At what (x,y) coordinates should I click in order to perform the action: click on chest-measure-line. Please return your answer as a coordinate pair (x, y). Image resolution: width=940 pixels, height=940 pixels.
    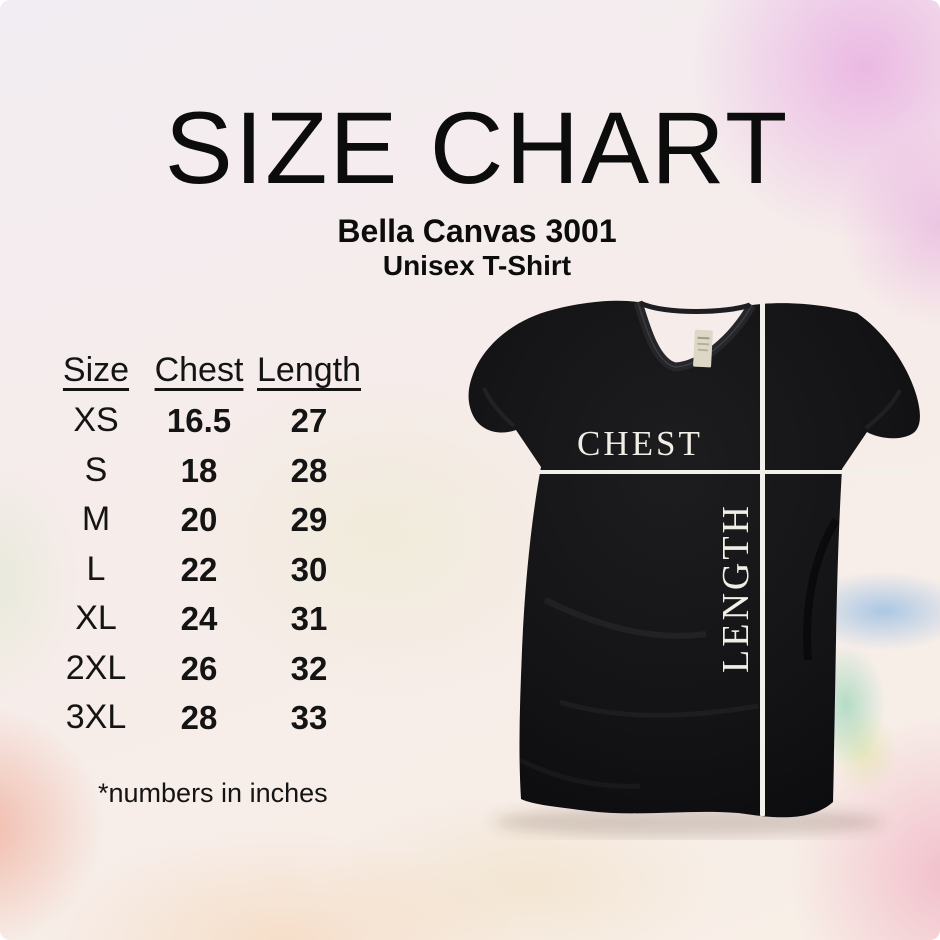
    Looking at the image, I should click on (721, 472).